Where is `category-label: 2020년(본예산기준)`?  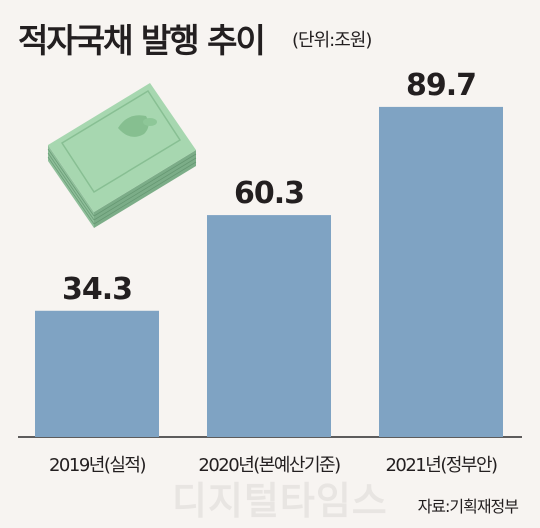
category-label: 2020년(본예산기준) is located at coordinates (269, 465).